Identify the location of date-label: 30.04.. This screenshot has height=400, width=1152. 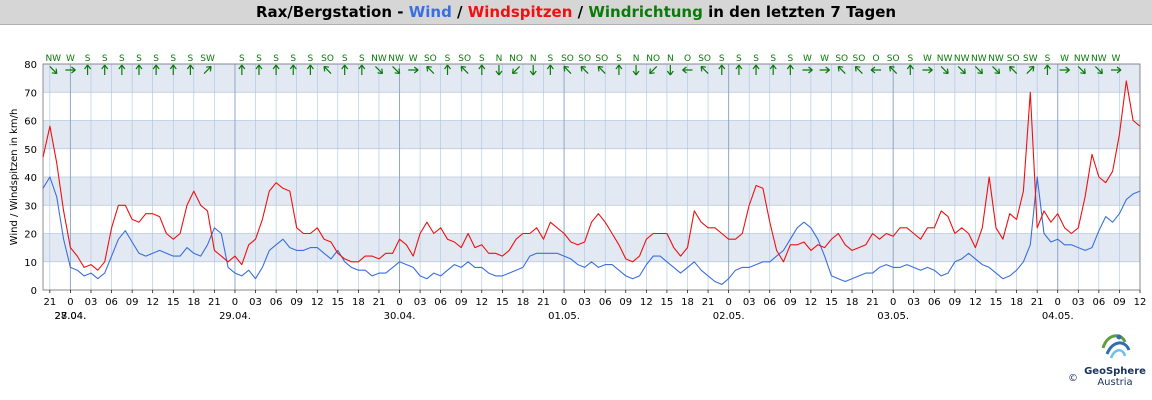
(400, 316).